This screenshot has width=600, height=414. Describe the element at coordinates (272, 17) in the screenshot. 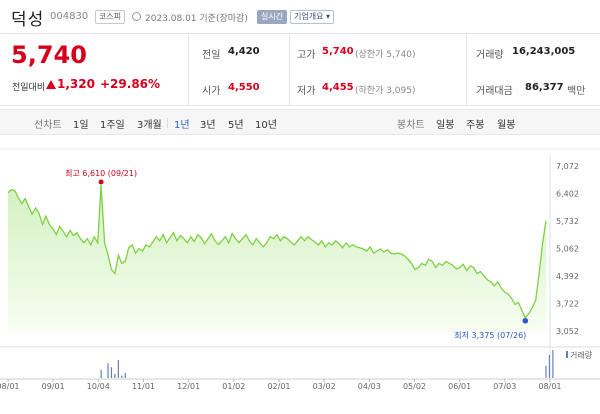

I see `realtime-button: 실시간` at that location.